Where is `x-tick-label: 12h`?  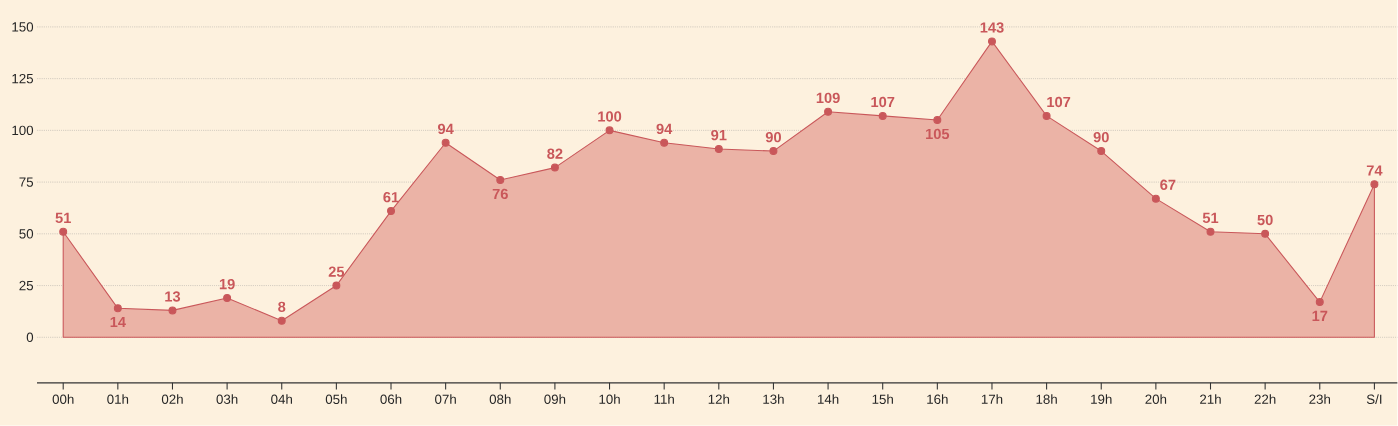 x-tick-label: 12h is located at coordinates (719, 399).